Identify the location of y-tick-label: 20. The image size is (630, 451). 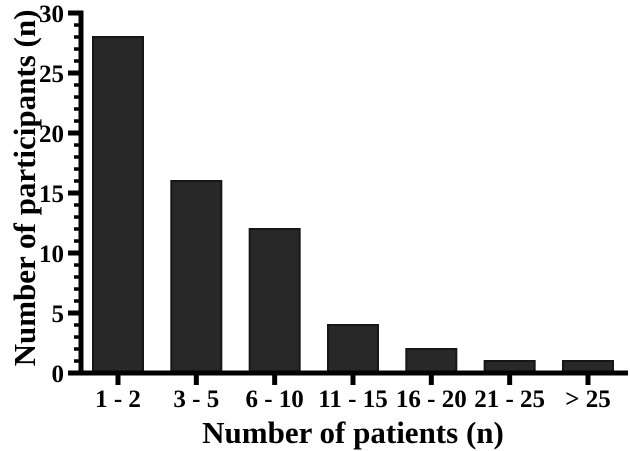
(51, 134).